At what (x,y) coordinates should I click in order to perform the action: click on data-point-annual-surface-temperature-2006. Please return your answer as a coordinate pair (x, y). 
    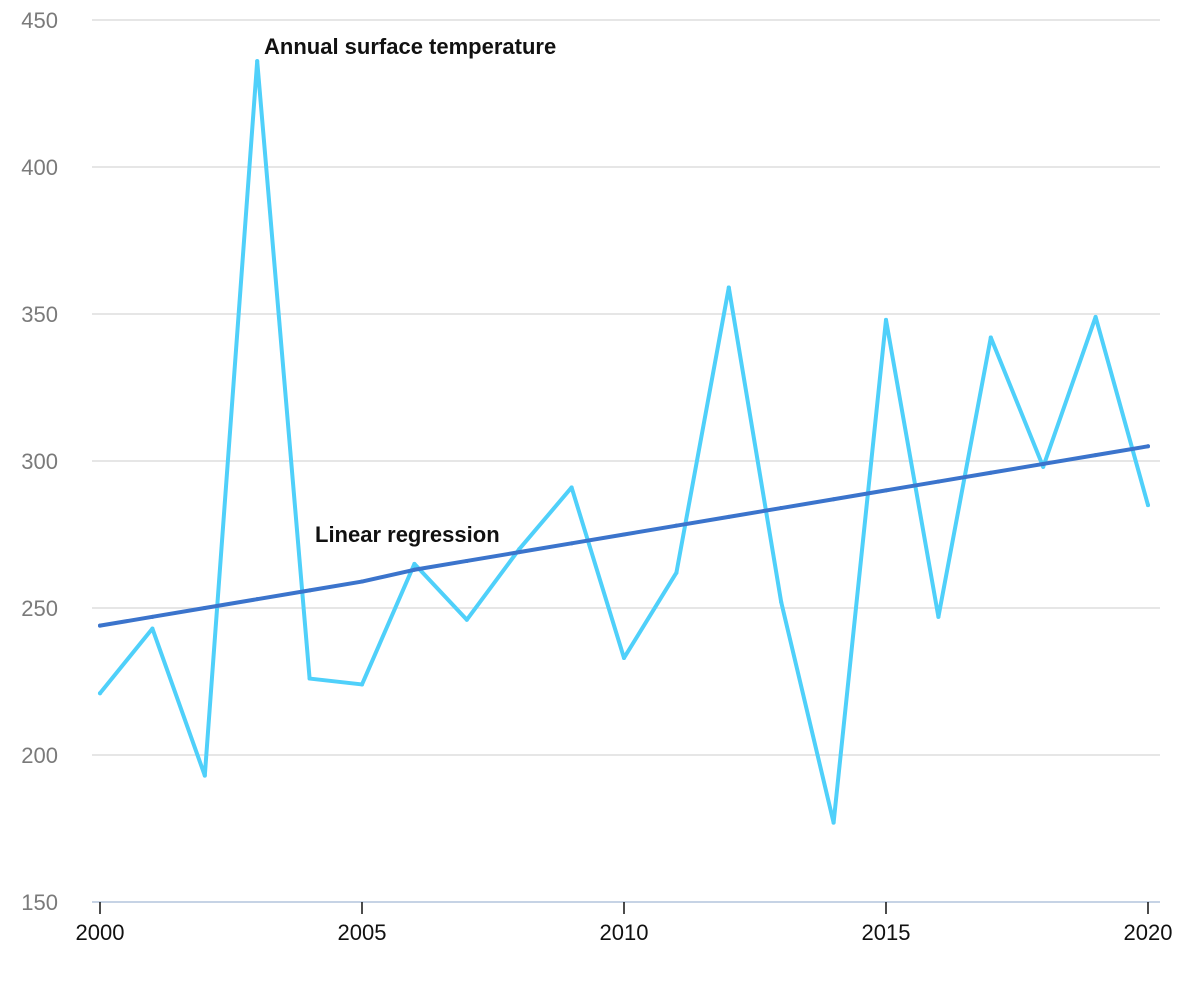
    Looking at the image, I should click on (414, 563).